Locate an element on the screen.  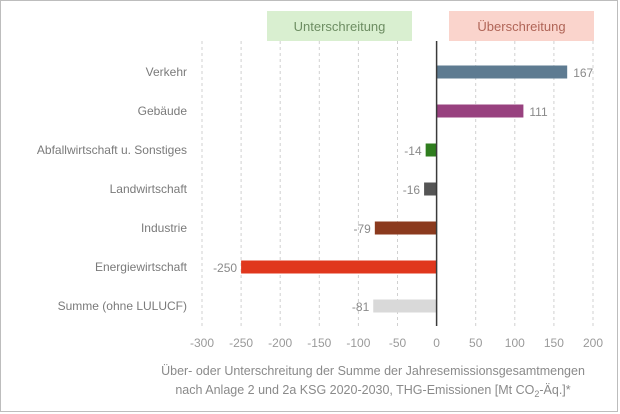
x-tick-label: 0 is located at coordinates (436, 343).